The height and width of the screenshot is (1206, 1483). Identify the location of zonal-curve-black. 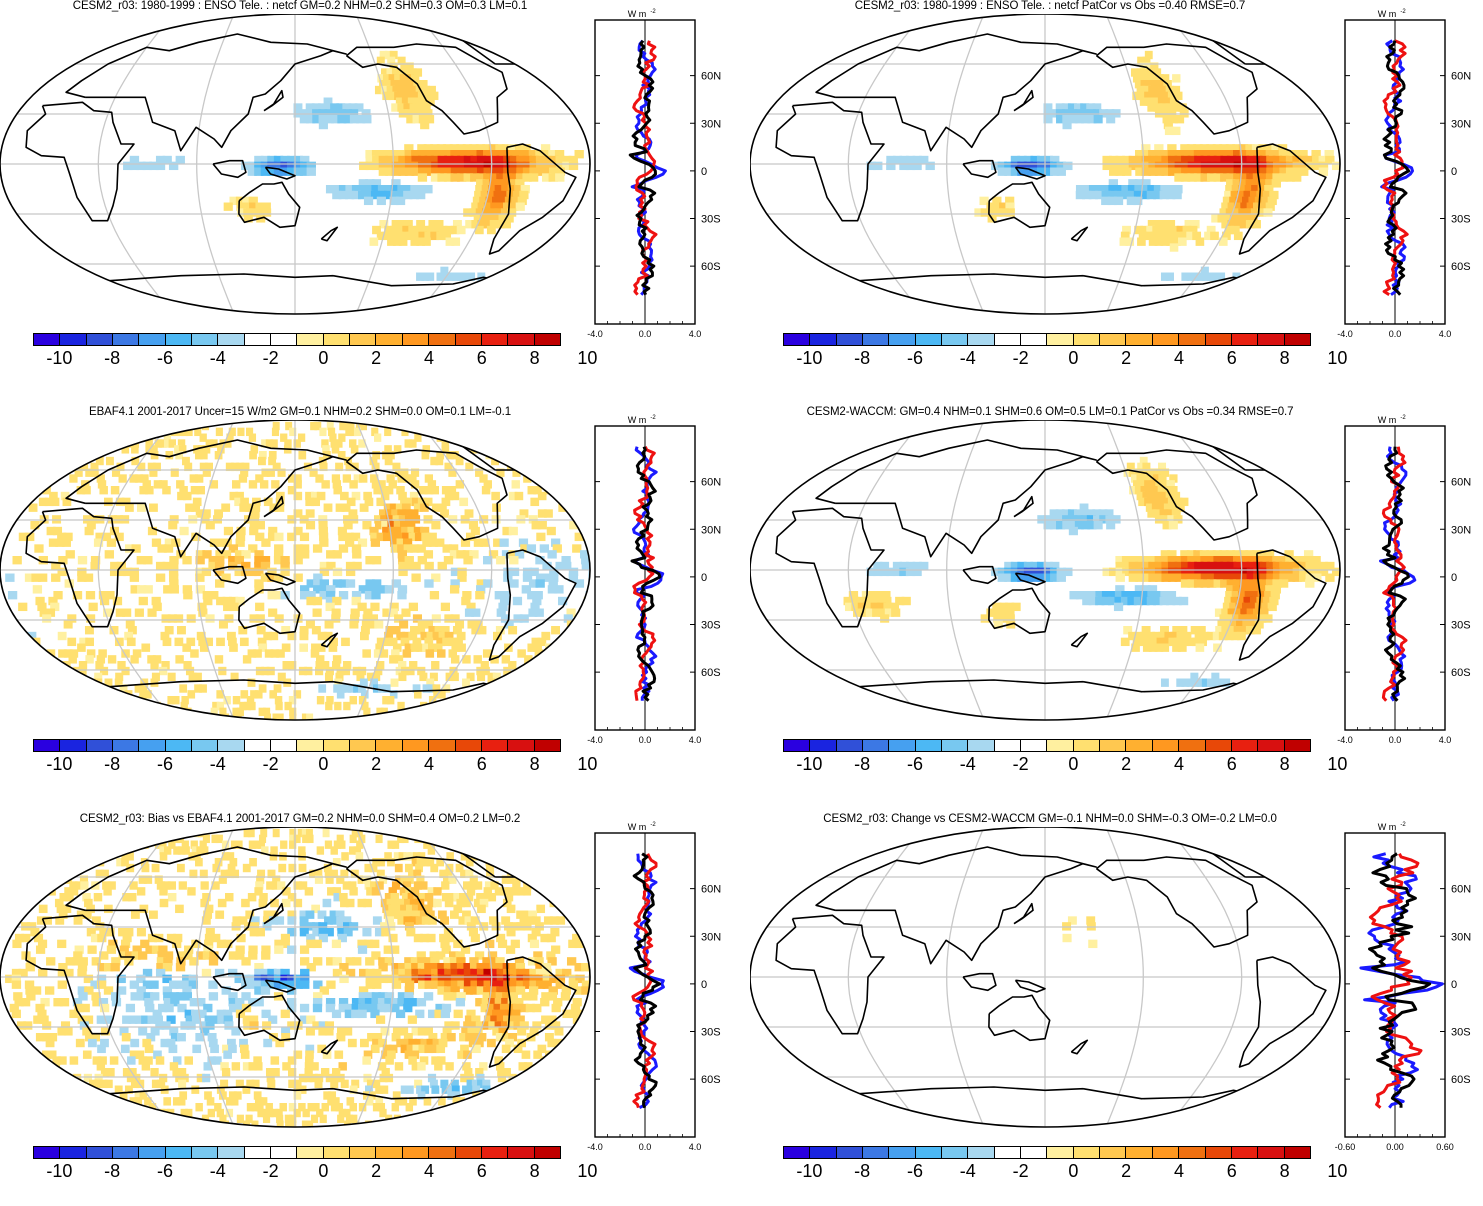
(1400, 980).